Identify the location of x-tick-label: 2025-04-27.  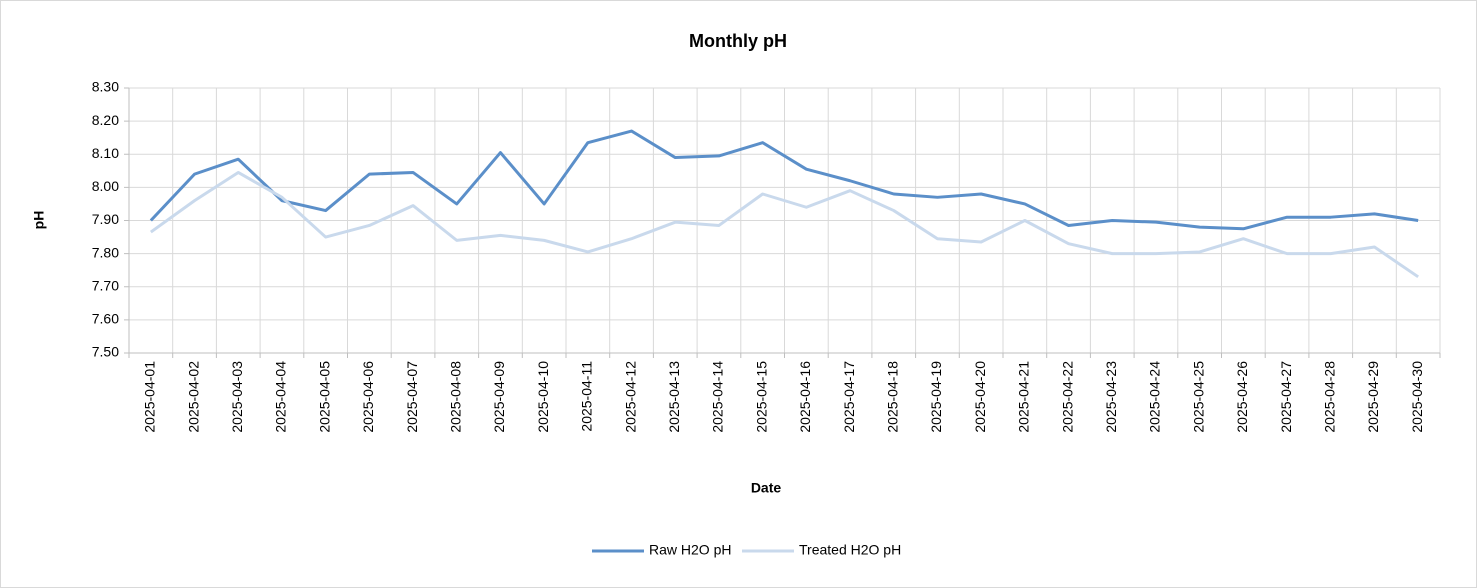
(1286, 397).